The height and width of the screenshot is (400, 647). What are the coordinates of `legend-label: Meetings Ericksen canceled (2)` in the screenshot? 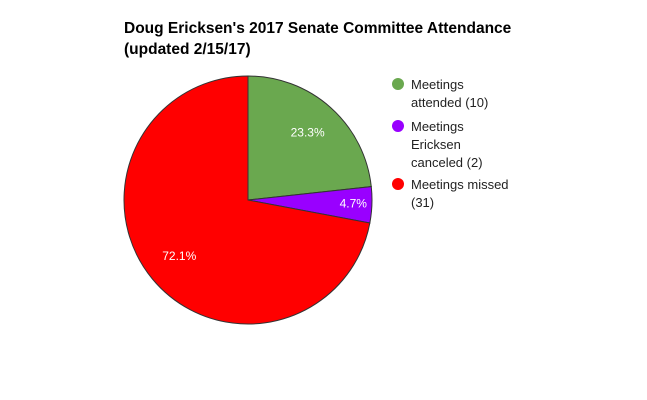 It's located at (447, 144).